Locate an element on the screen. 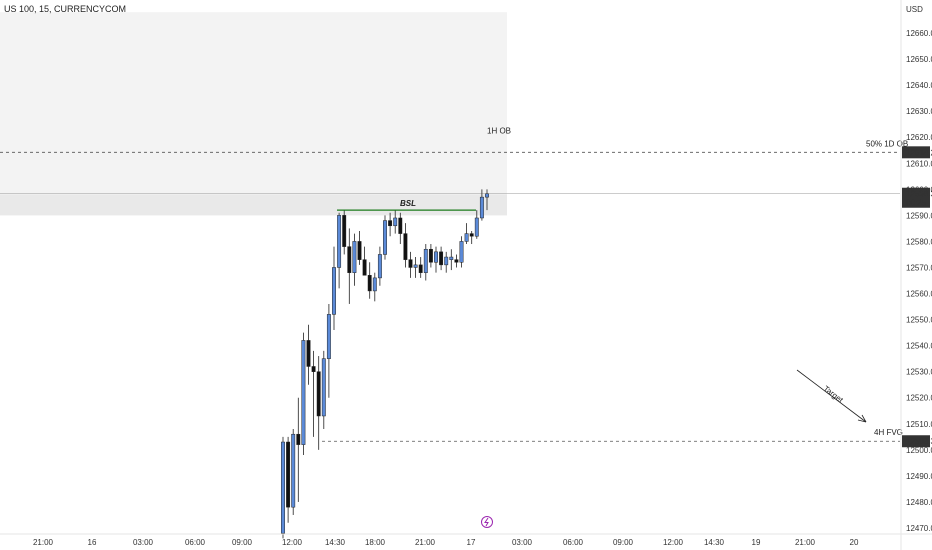  target-arrow-head is located at coordinates (862, 418).